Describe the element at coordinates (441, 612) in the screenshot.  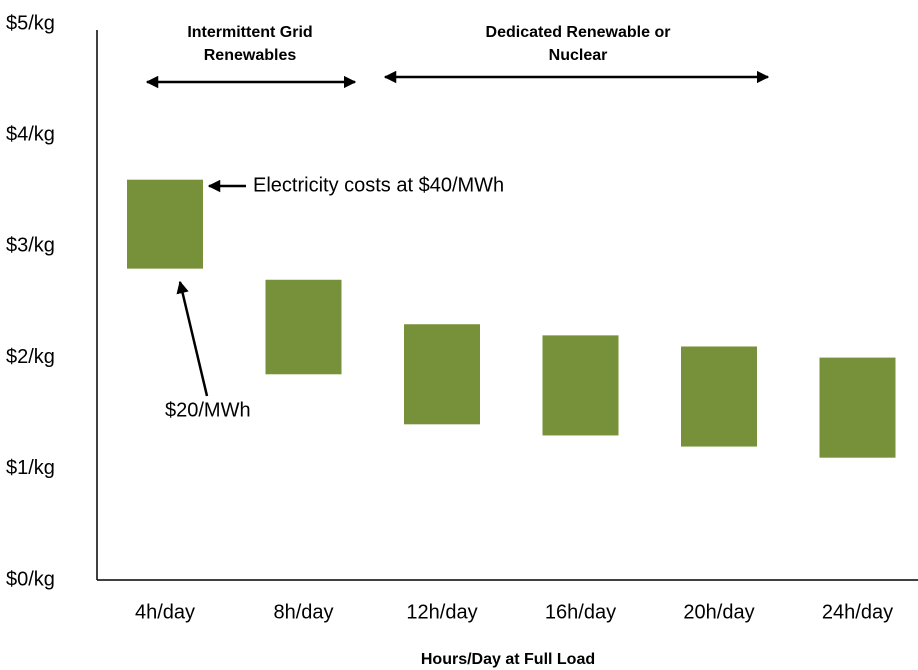
I see `x-tick-label: 12h/day` at that location.